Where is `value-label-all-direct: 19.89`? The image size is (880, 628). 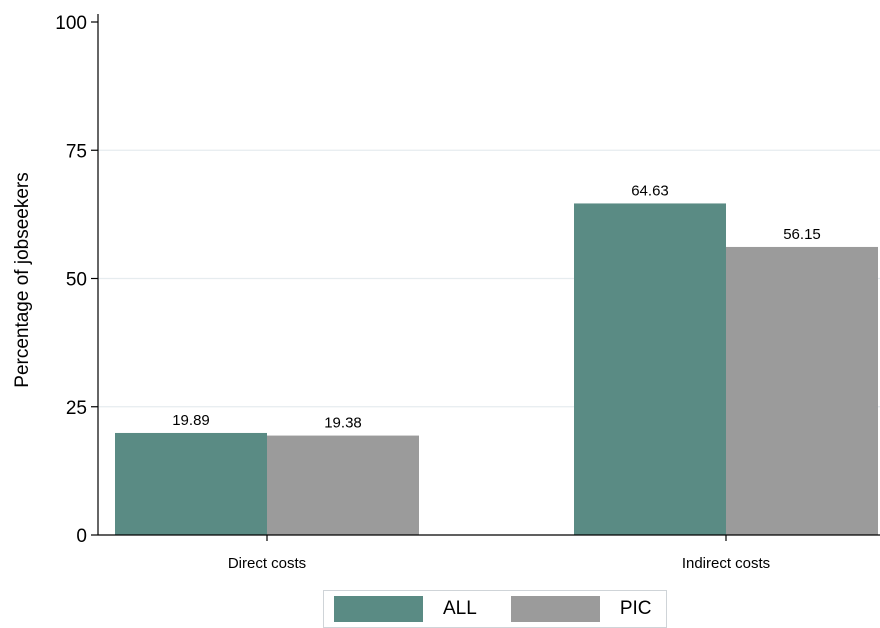
value-label-all-direct: 19.89 is located at coordinates (191, 420).